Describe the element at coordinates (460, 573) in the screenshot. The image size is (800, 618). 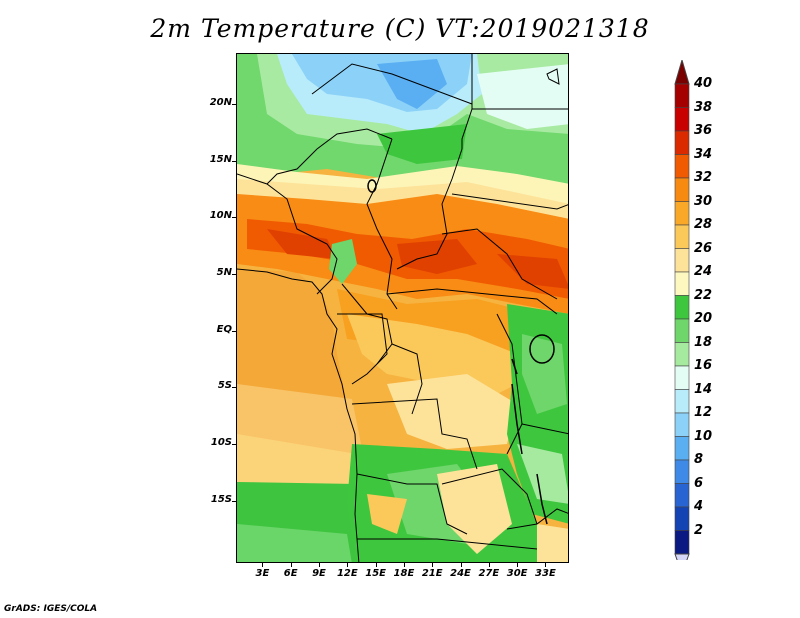
I see `lon-label: 24E` at that location.